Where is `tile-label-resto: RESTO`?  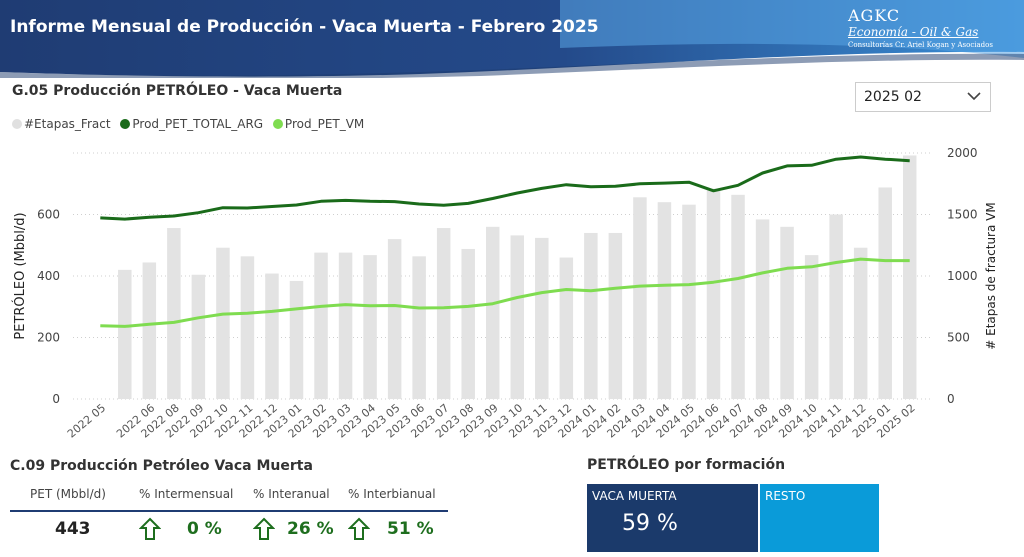 tile-label-resto: RESTO is located at coordinates (785, 496).